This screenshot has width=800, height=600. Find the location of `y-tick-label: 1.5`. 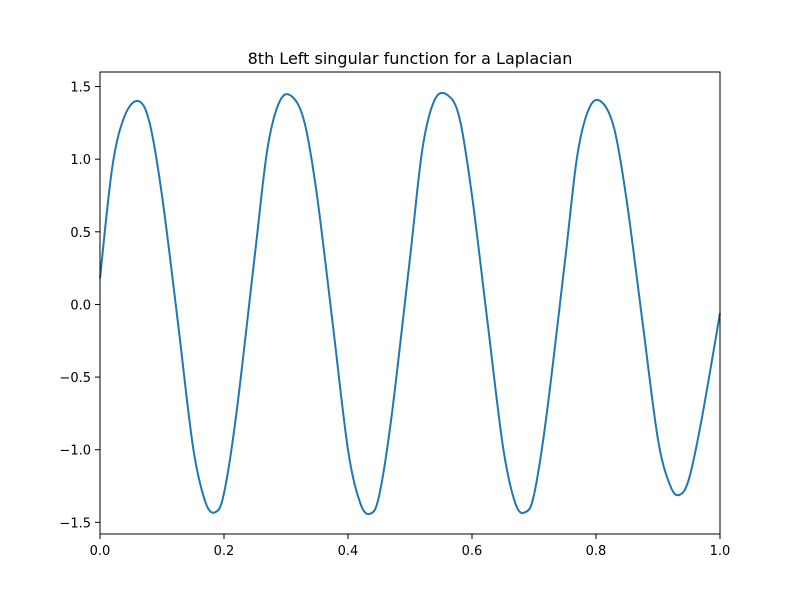

y-tick-label: 1.5 is located at coordinates (80, 88).